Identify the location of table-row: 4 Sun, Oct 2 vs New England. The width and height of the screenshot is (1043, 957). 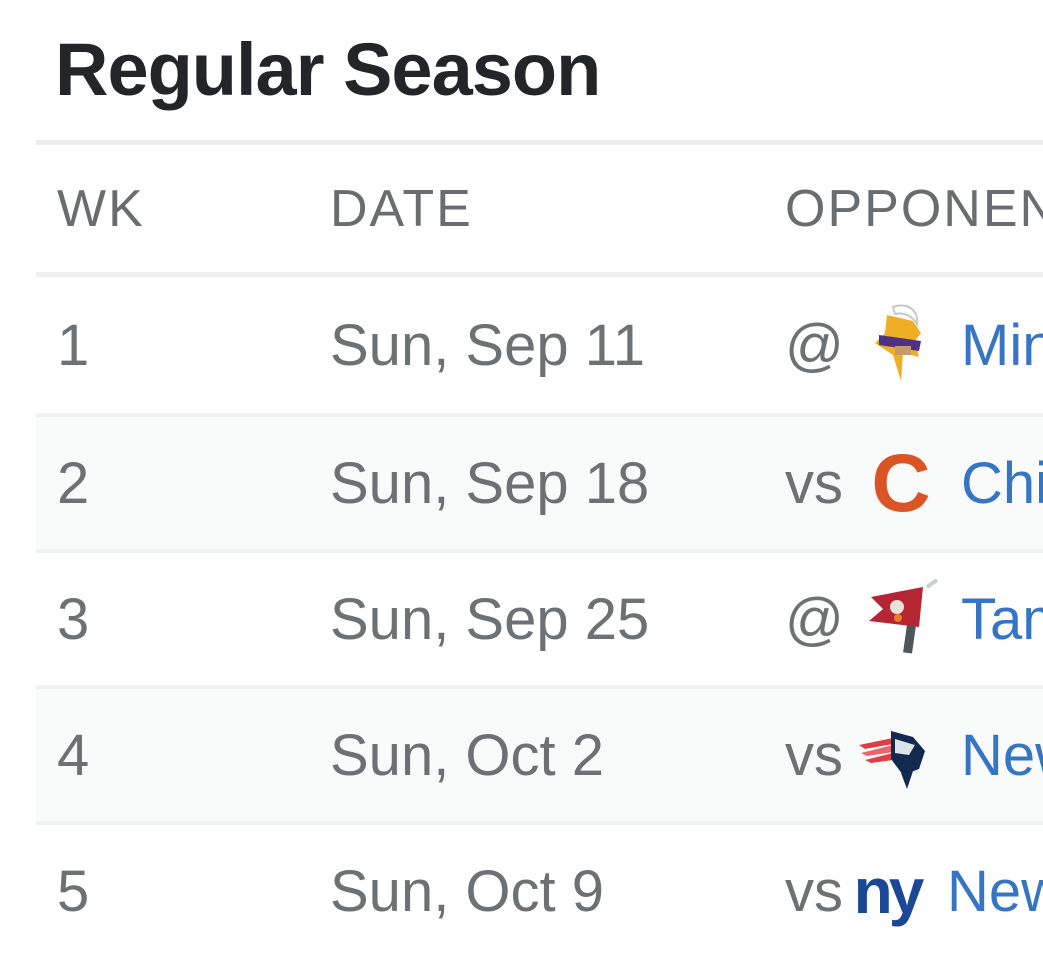
(539, 753).